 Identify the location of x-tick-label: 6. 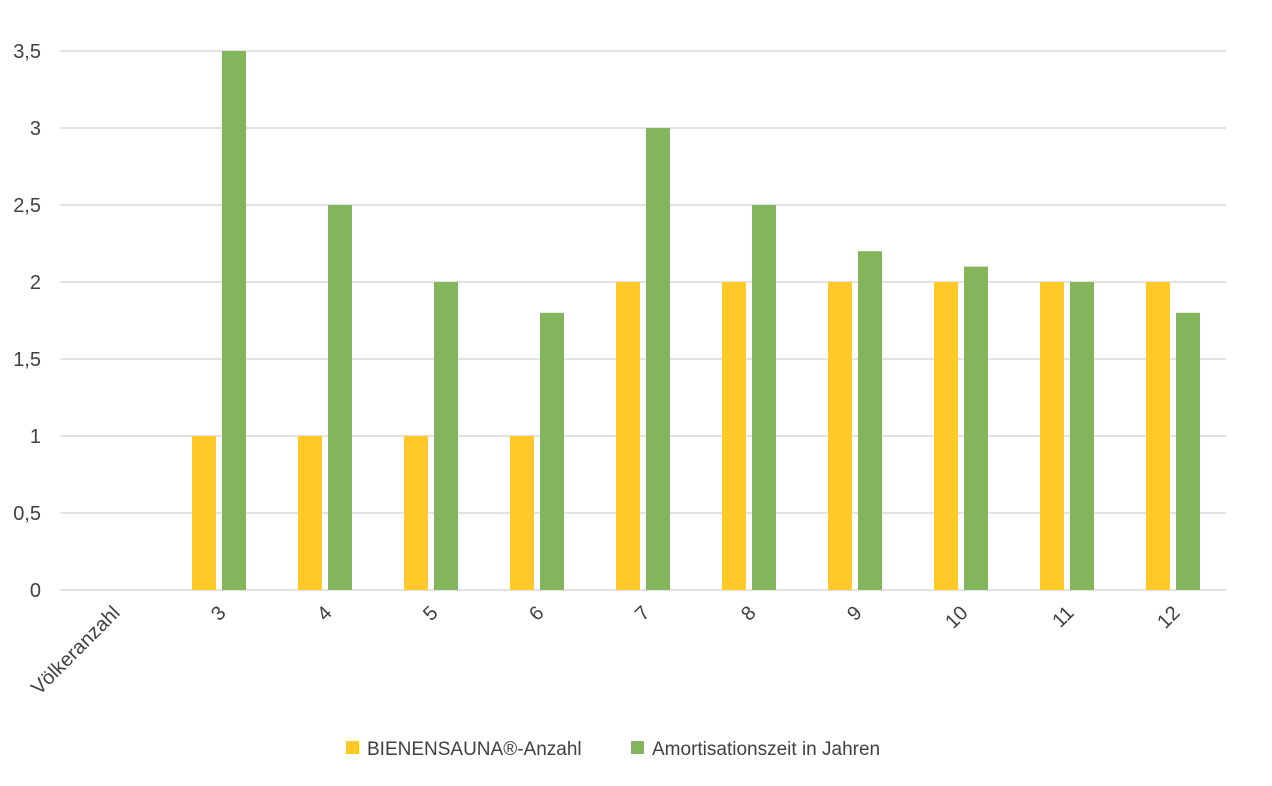
(536, 613).